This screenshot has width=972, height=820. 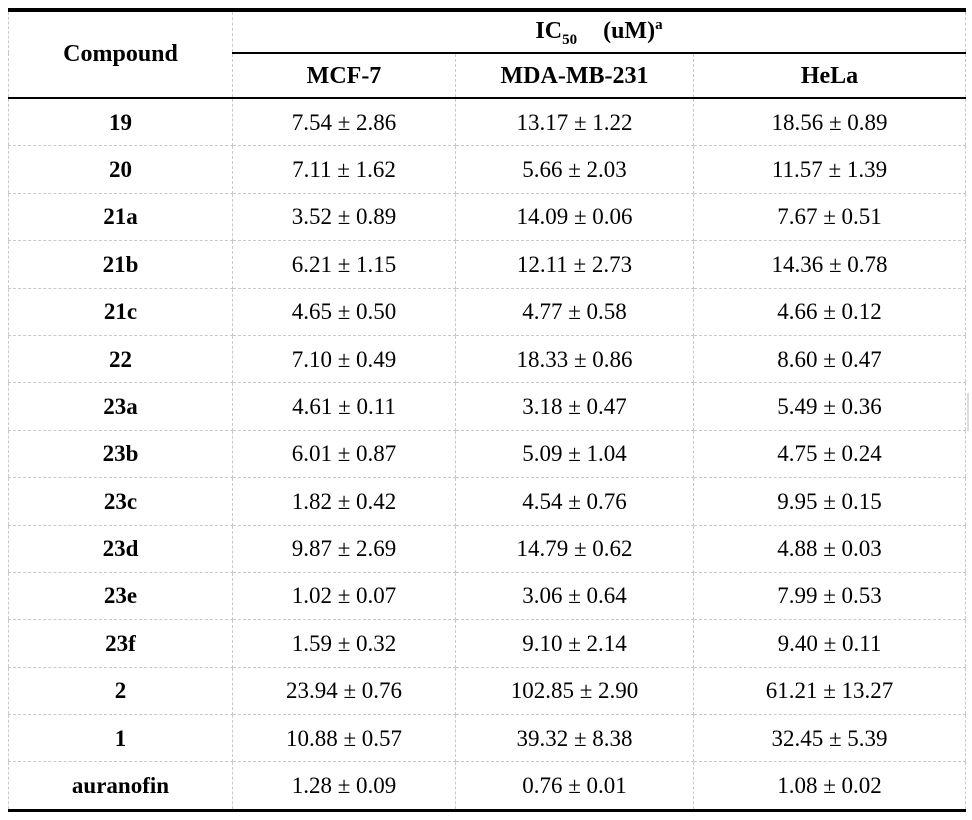 I want to click on value-cell: 6.01 ± 0.87, so click(x=344, y=454).